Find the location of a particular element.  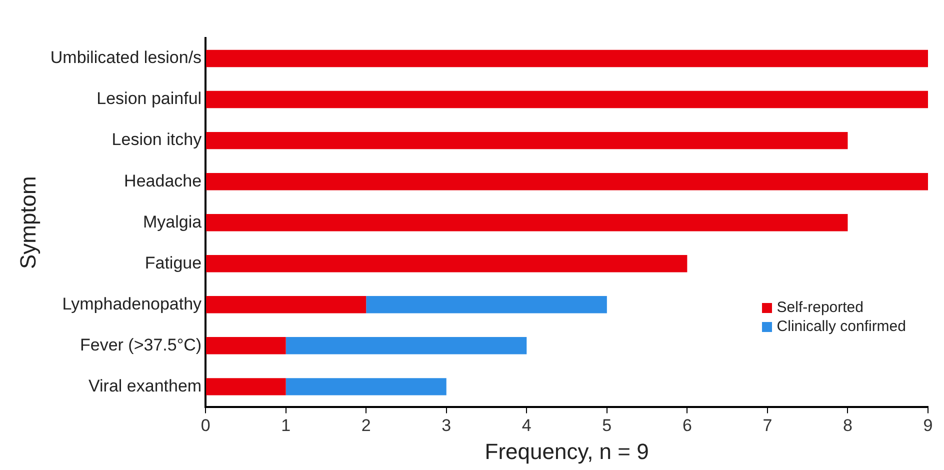

x-tick-label: 9 is located at coordinates (928, 426).